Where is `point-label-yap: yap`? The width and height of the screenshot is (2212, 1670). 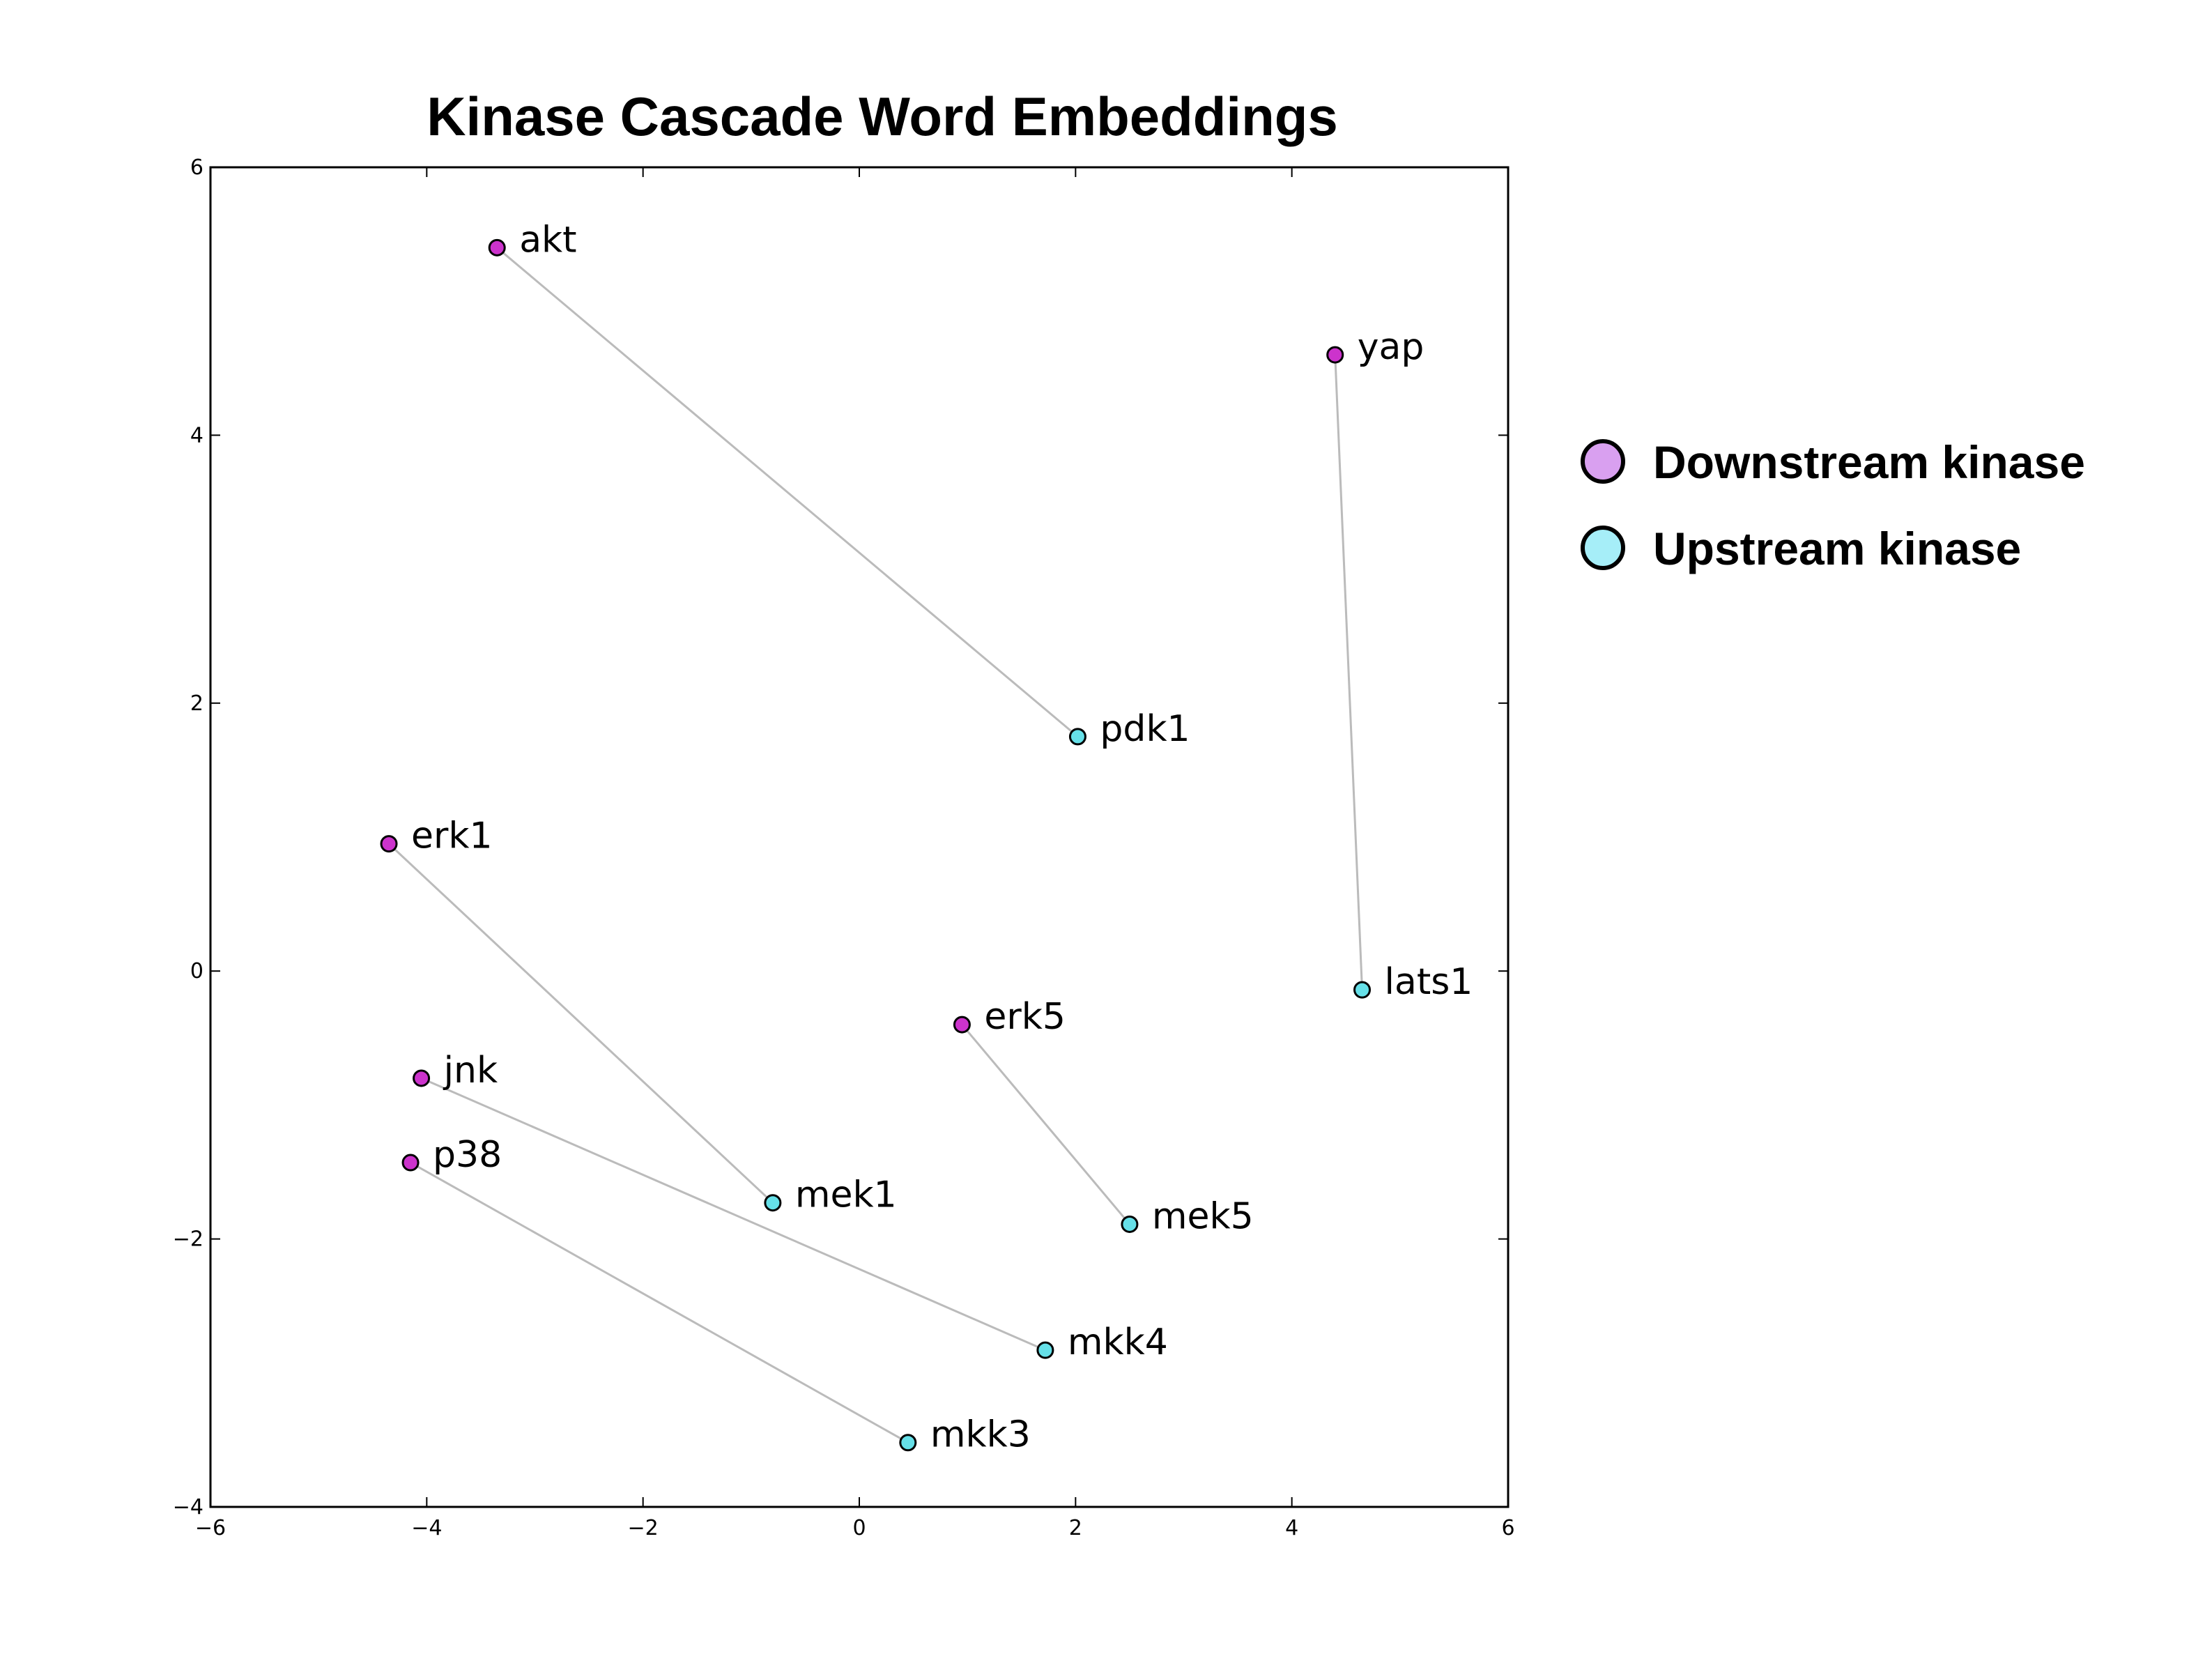 point-label-yap: yap is located at coordinates (1391, 347).